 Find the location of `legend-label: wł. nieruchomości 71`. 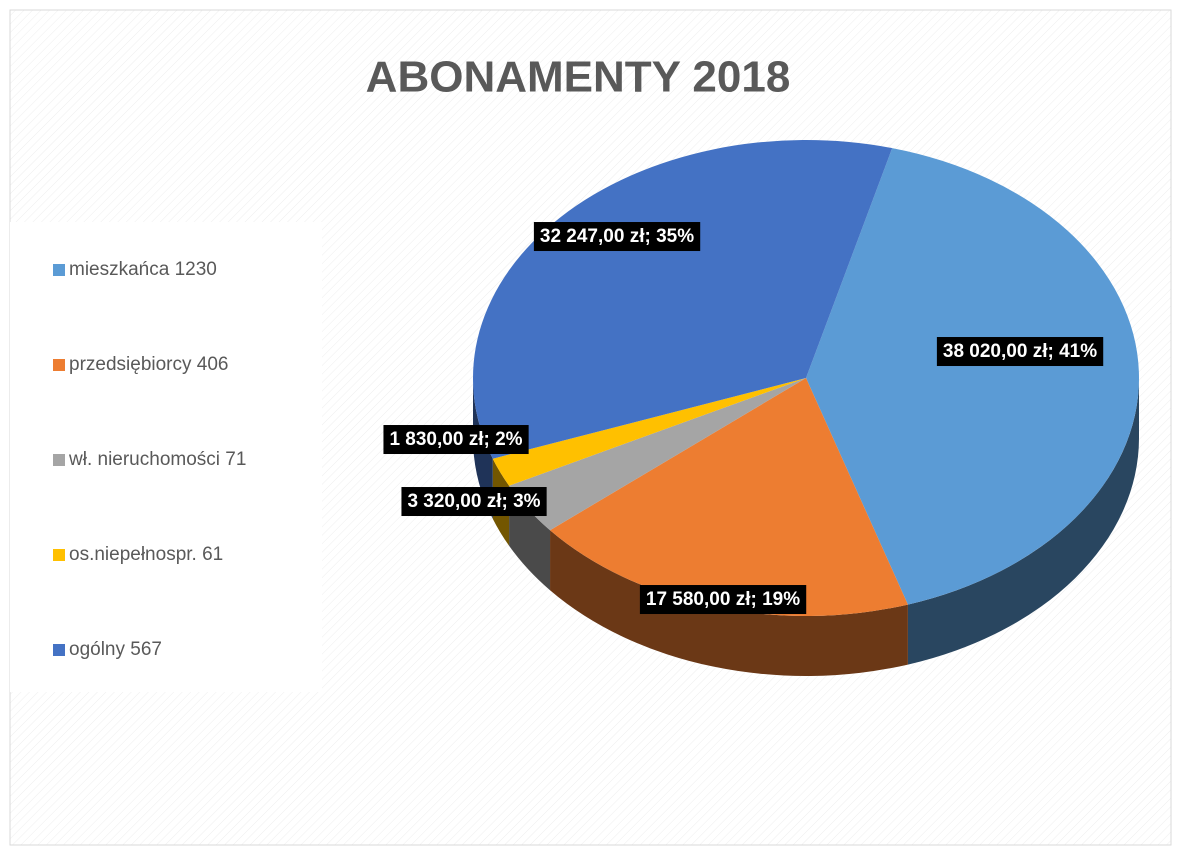

legend-label: wł. nieruchomości 71 is located at coordinates (157, 459).